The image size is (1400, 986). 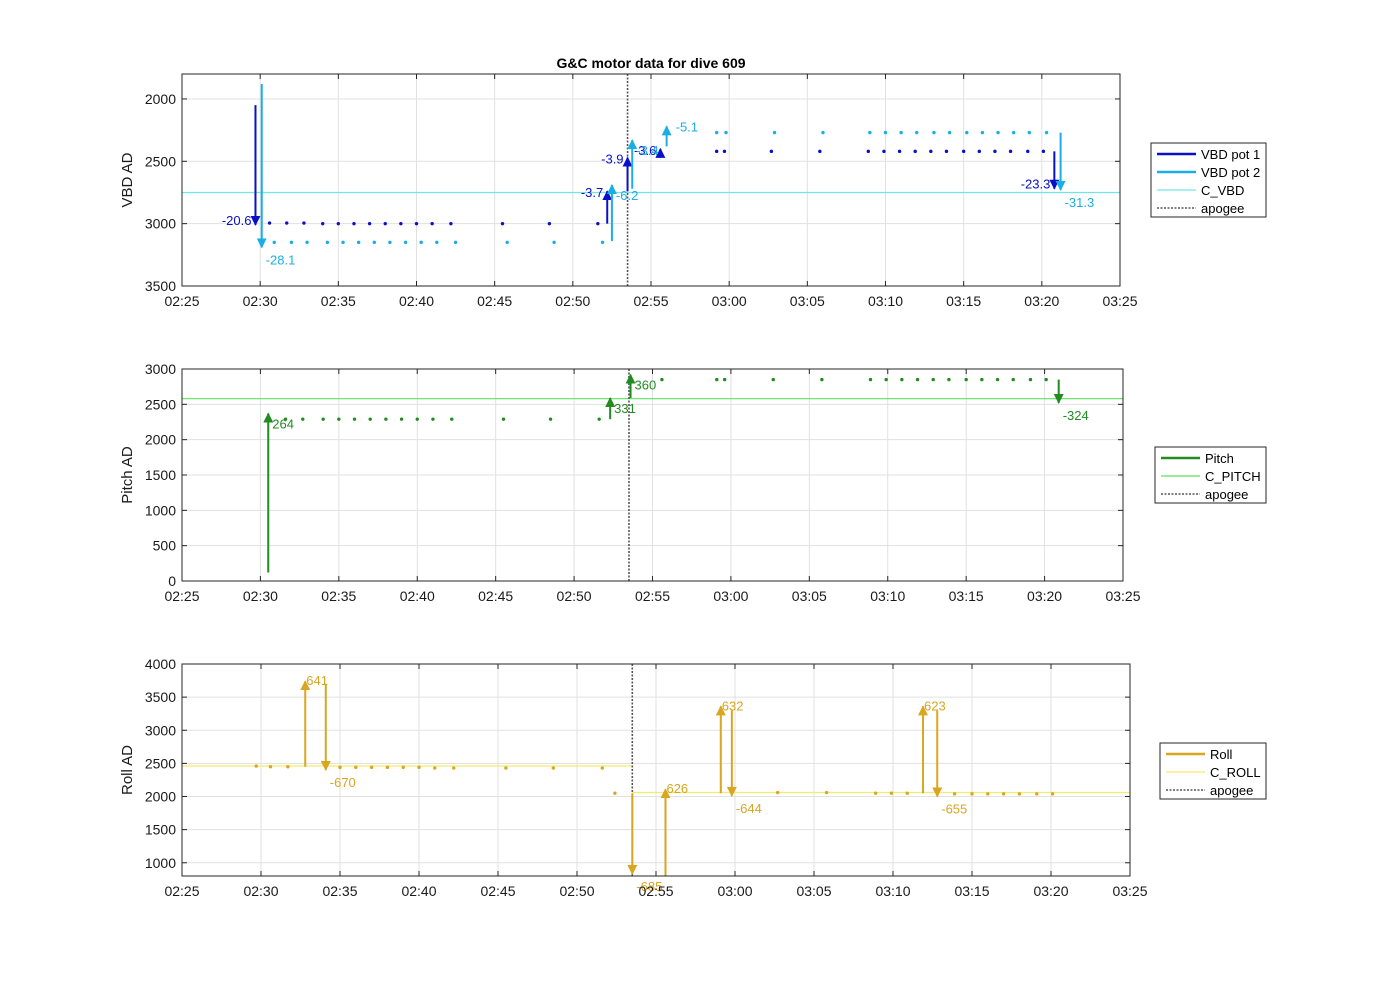 What do you see at coordinates (317, 680) in the screenshot?
I see `roll-arrow-label: 641` at bounding box center [317, 680].